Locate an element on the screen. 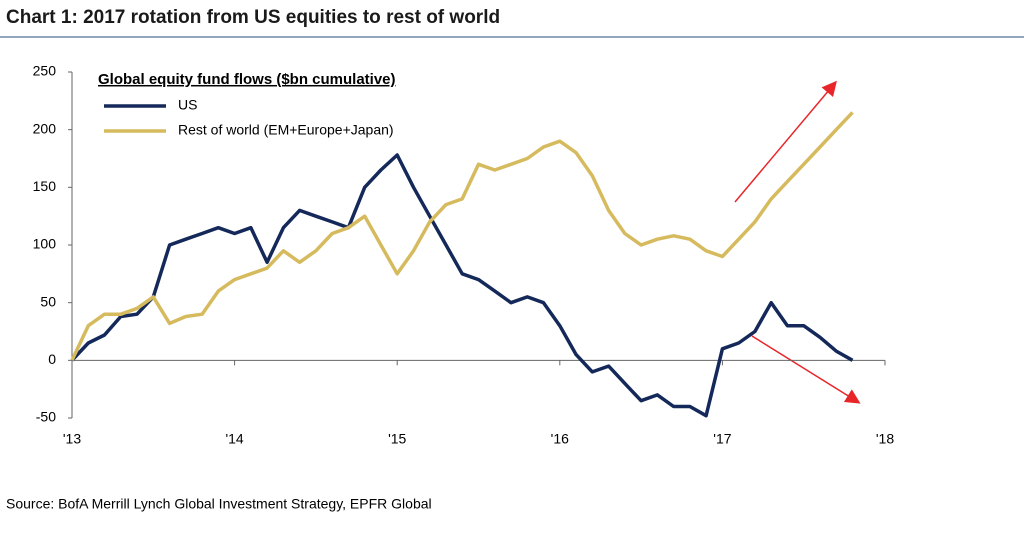 The image size is (1024, 547). x-tick-label: '17 is located at coordinates (722, 439).